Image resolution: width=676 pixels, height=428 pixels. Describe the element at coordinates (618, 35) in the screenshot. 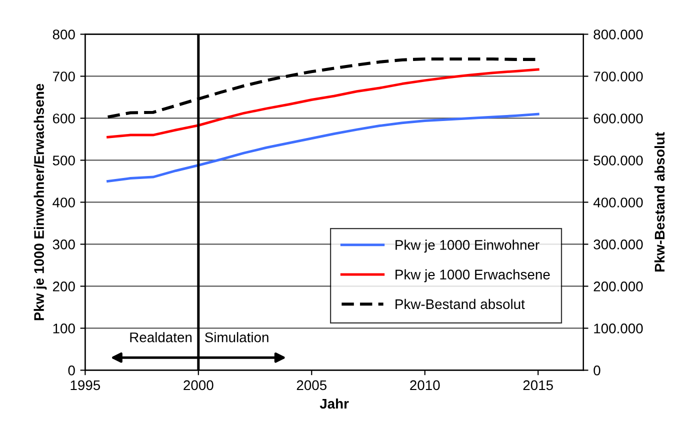

I see `y2-tick-label: 800.000` at that location.